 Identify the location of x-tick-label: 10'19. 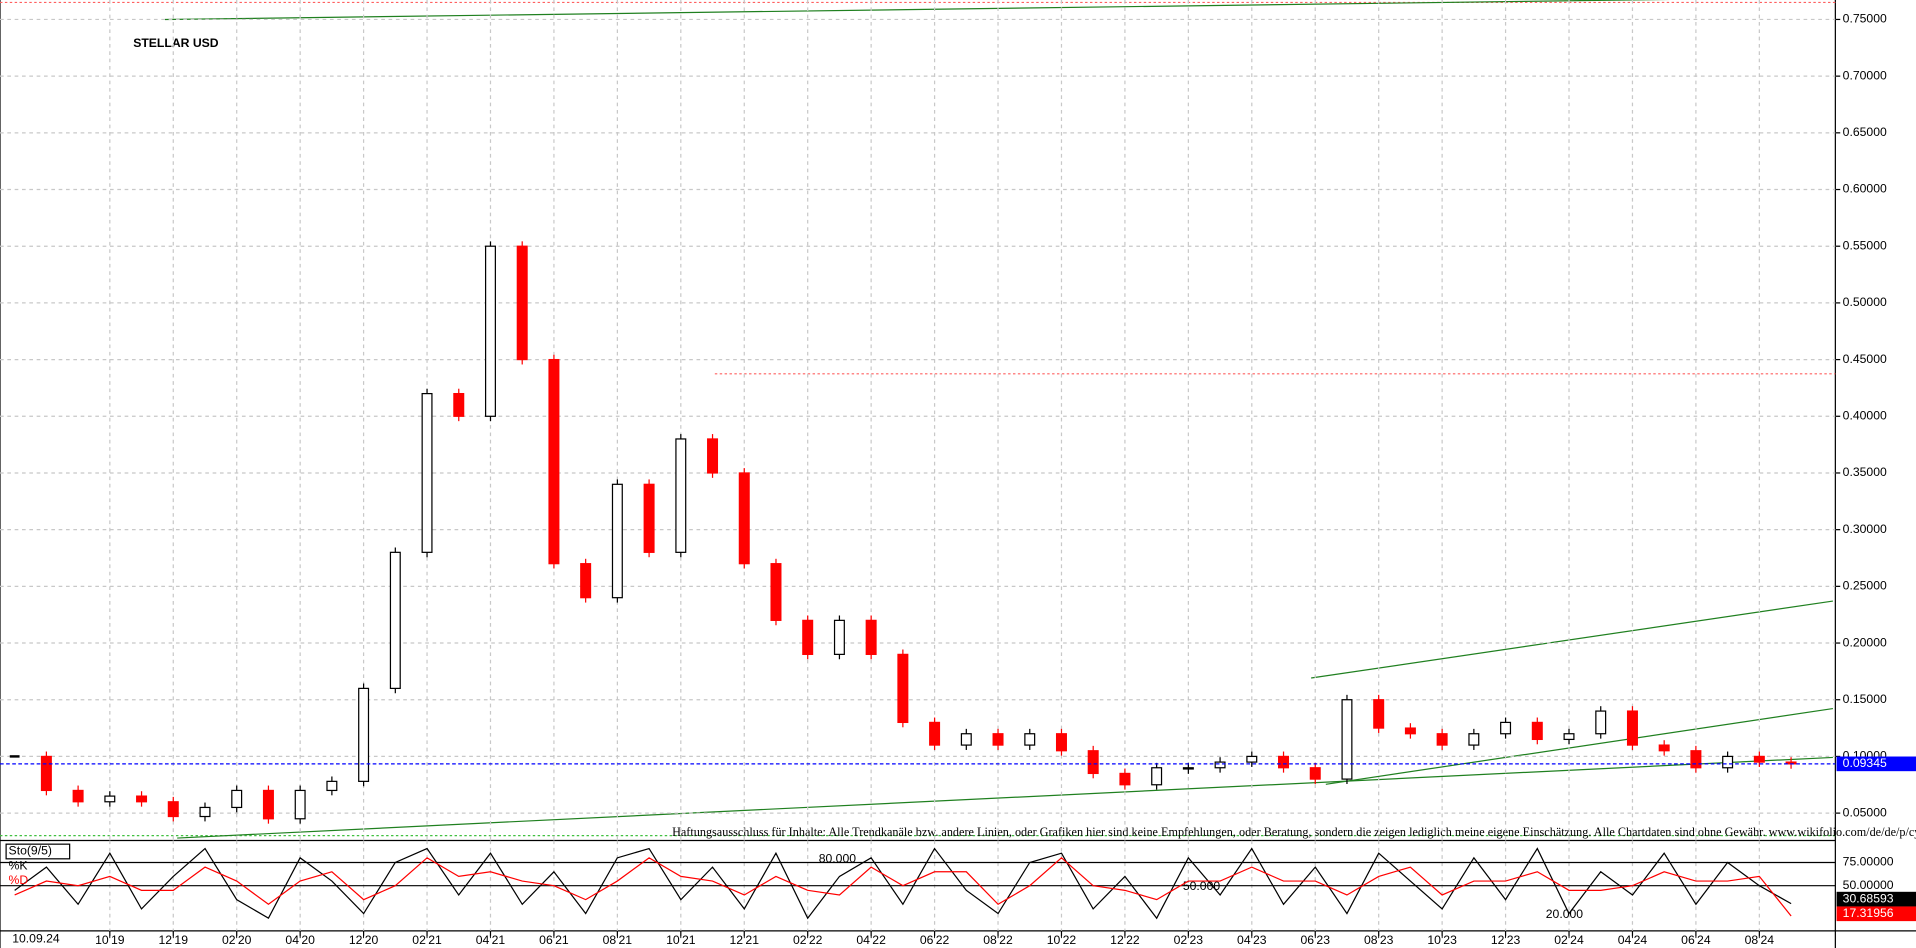
(110, 940).